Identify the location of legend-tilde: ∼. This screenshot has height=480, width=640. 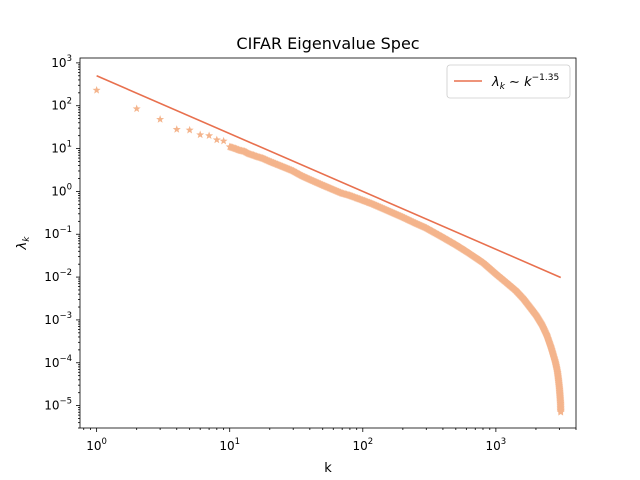
(514, 82).